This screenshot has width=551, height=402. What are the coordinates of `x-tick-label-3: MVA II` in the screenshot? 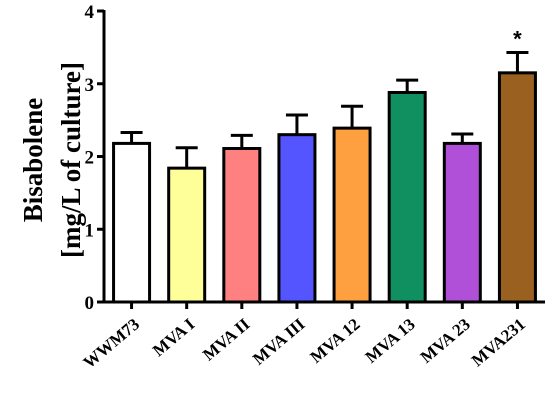 It's located at (226, 339).